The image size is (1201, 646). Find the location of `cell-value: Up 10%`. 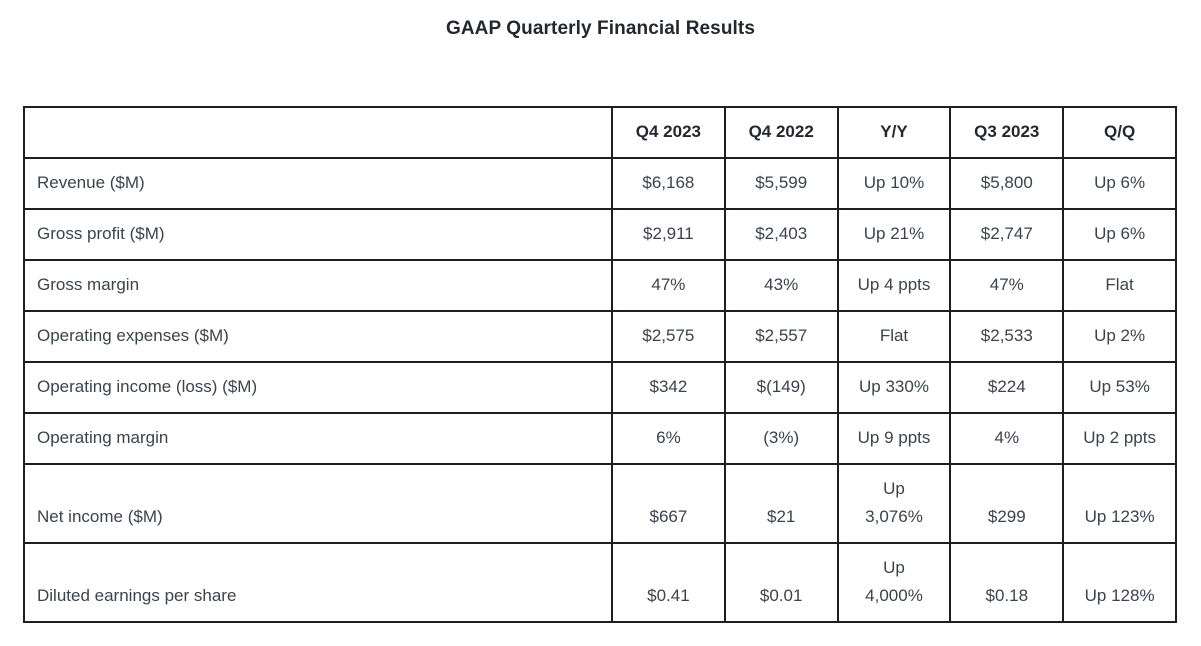

cell-value: Up 10% is located at coordinates (894, 183).